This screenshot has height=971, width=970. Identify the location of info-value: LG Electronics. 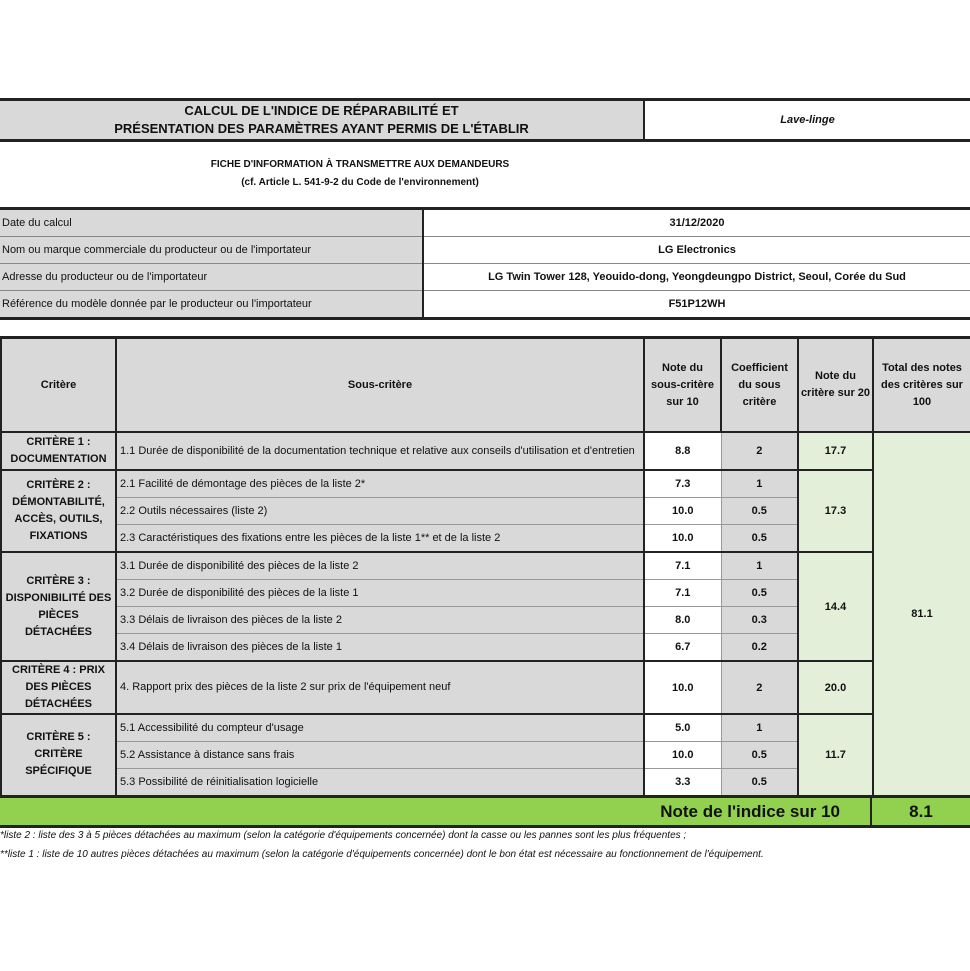
(696, 250).